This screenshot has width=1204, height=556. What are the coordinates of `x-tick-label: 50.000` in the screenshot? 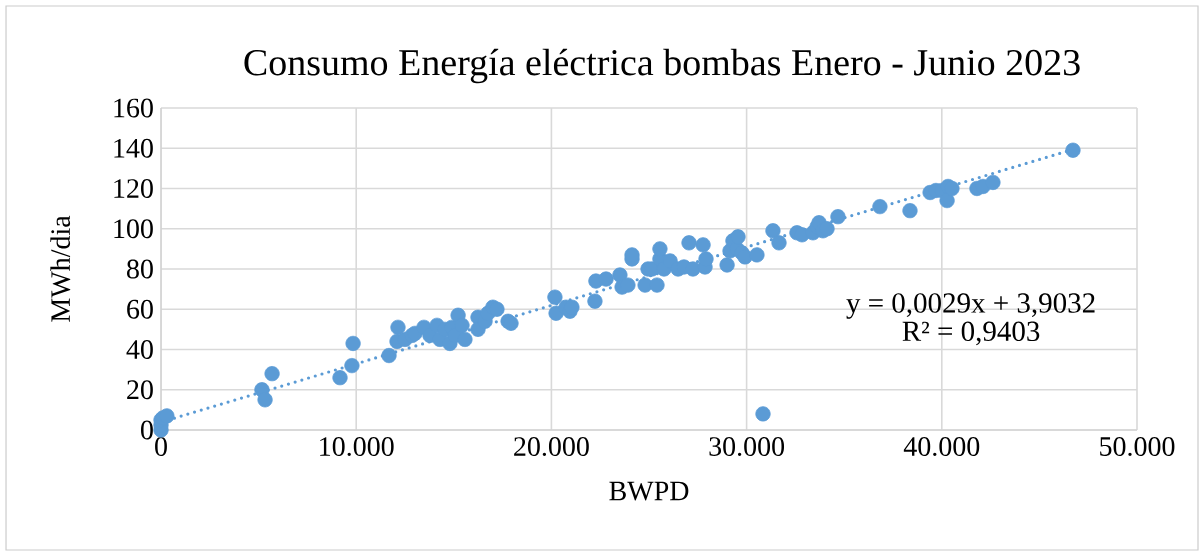 It's located at (1137, 447).